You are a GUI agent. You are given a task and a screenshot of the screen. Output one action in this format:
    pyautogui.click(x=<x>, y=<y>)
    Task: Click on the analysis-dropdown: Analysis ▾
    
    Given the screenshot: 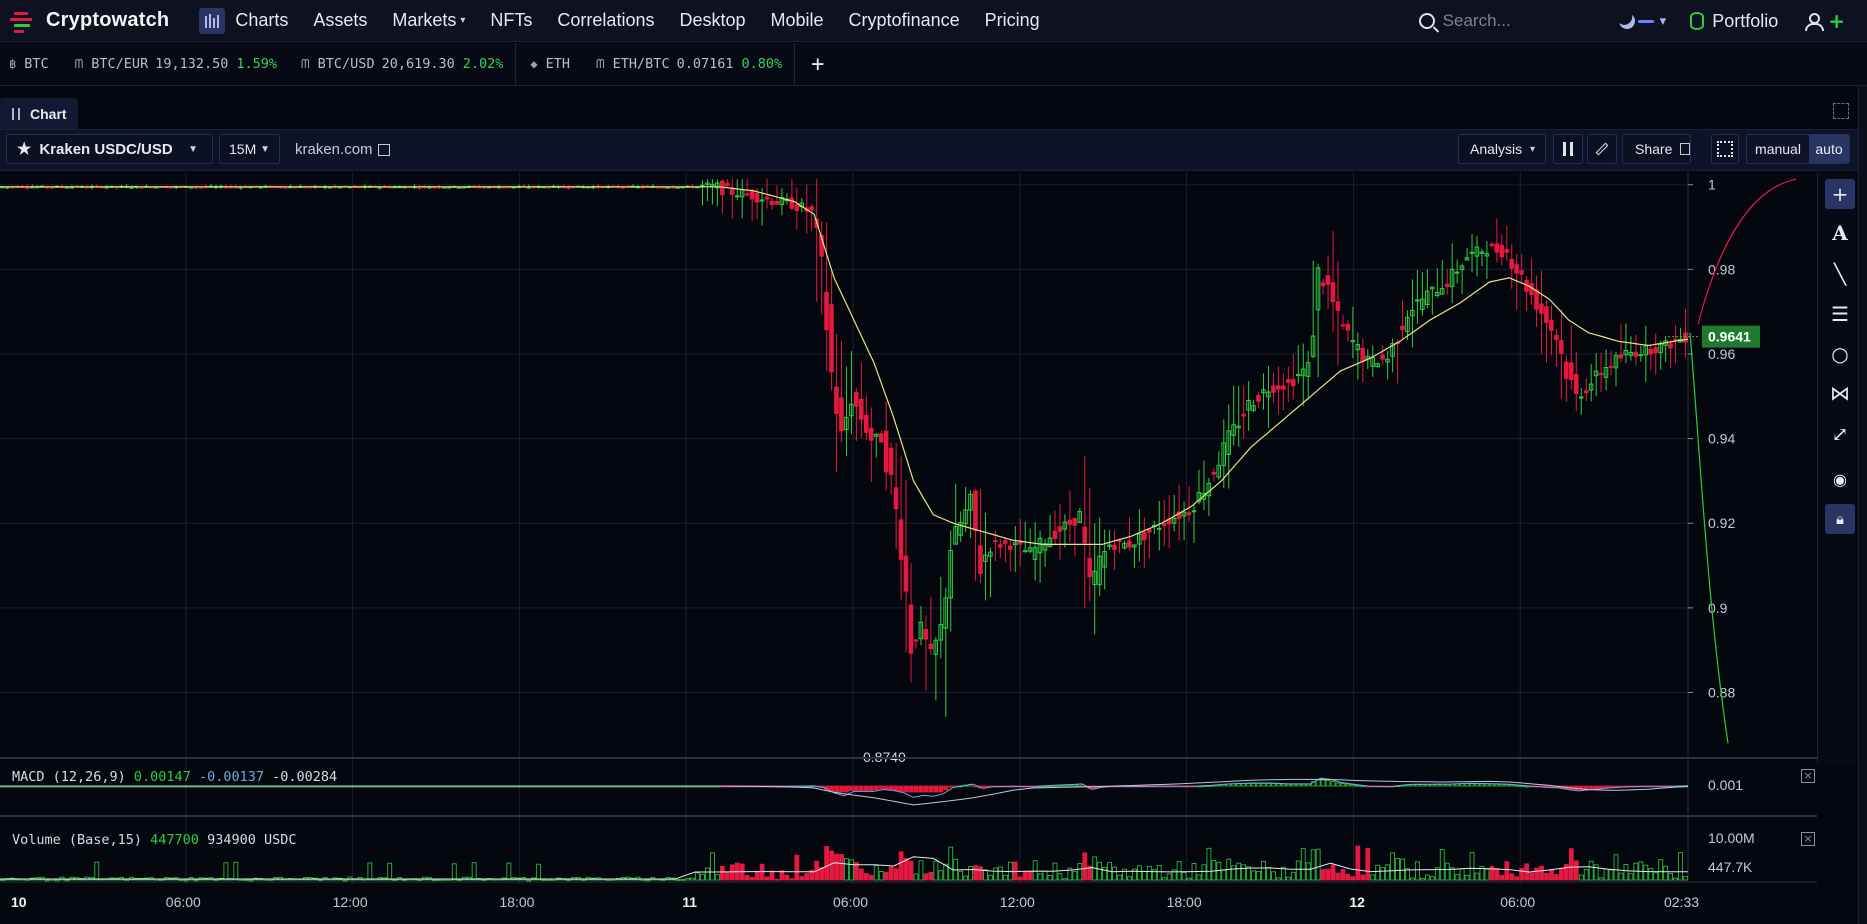 What is the action you would take?
    pyautogui.click(x=1502, y=149)
    